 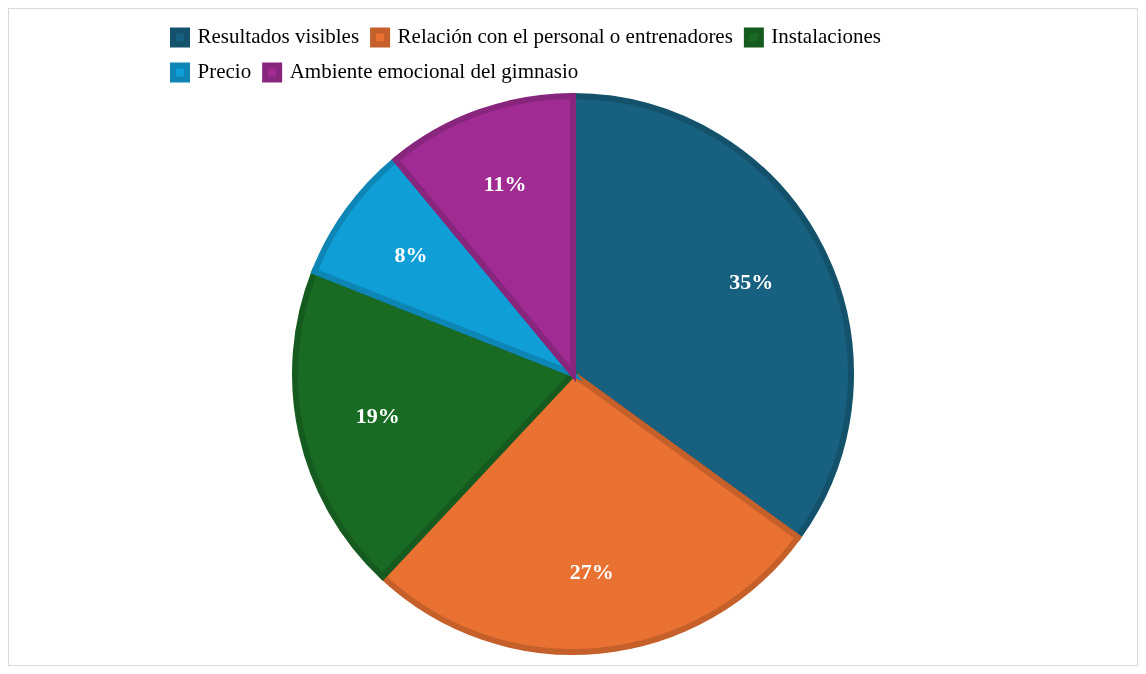 I want to click on data-label: 8%, so click(x=411, y=255).